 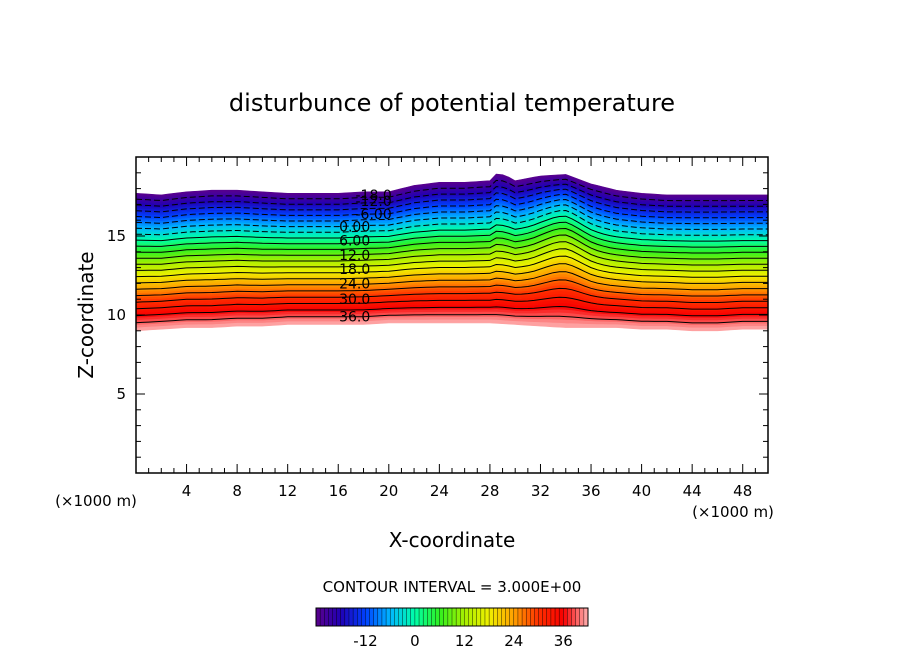 What do you see at coordinates (116, 236) in the screenshot?
I see `y-tick-label: 15` at bounding box center [116, 236].